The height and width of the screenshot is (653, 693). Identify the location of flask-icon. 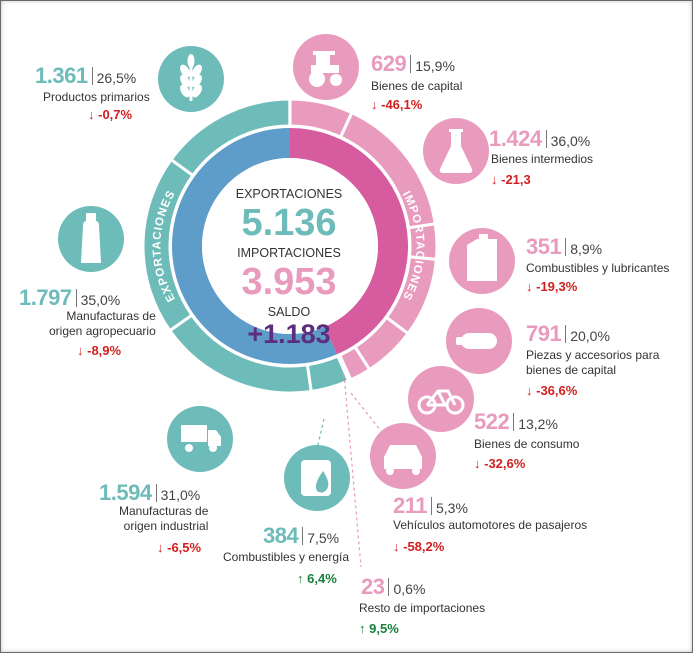
(456, 151).